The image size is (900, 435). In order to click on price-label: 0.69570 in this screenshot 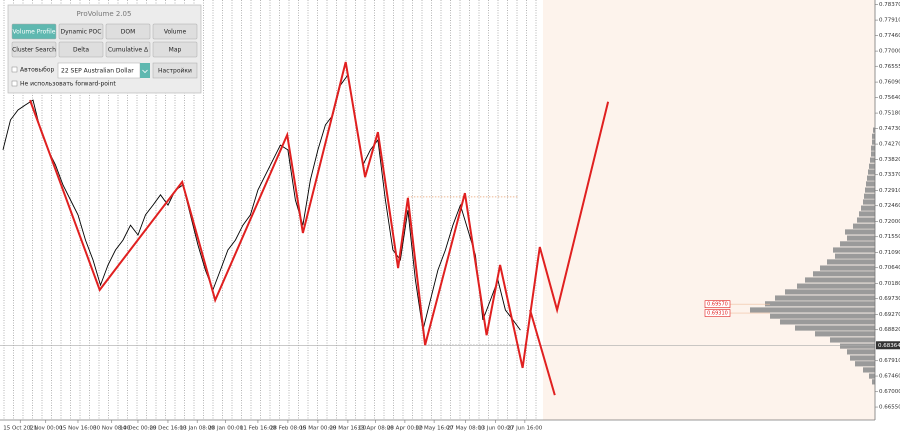, I will do `click(717, 305)`.